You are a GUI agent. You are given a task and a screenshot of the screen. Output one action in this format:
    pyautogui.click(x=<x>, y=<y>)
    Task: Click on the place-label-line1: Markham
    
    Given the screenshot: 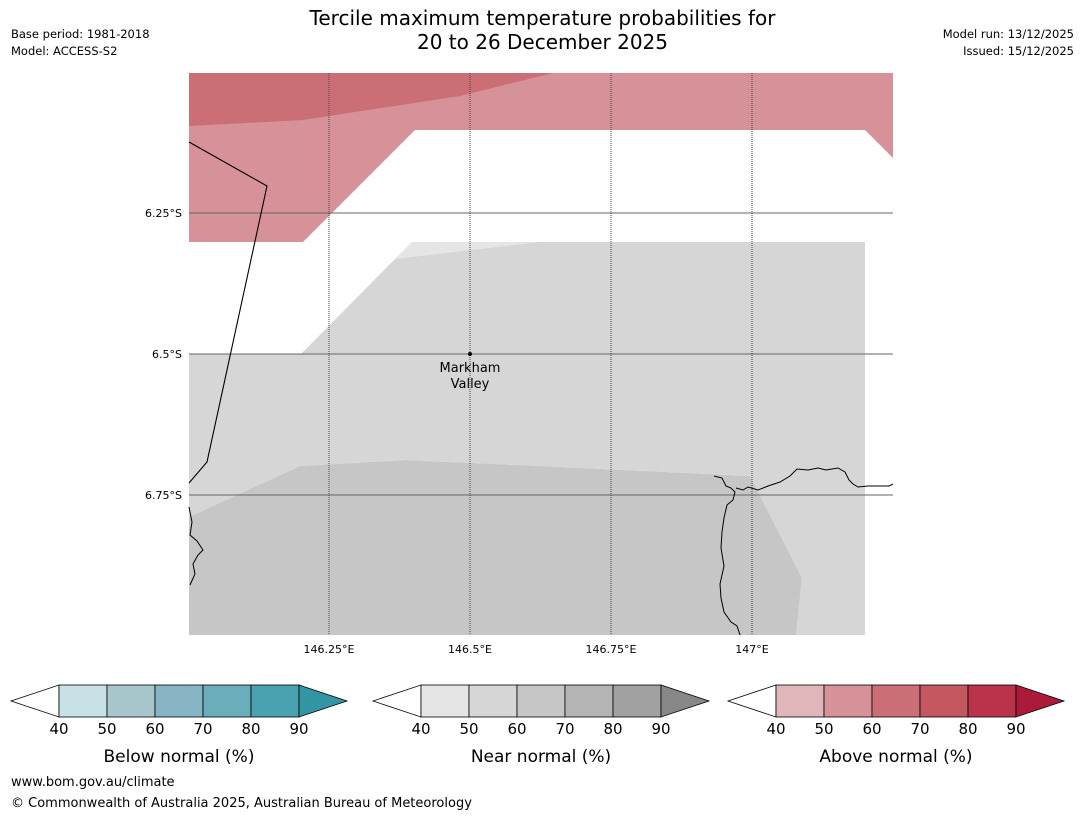 What is the action you would take?
    pyautogui.click(x=470, y=368)
    